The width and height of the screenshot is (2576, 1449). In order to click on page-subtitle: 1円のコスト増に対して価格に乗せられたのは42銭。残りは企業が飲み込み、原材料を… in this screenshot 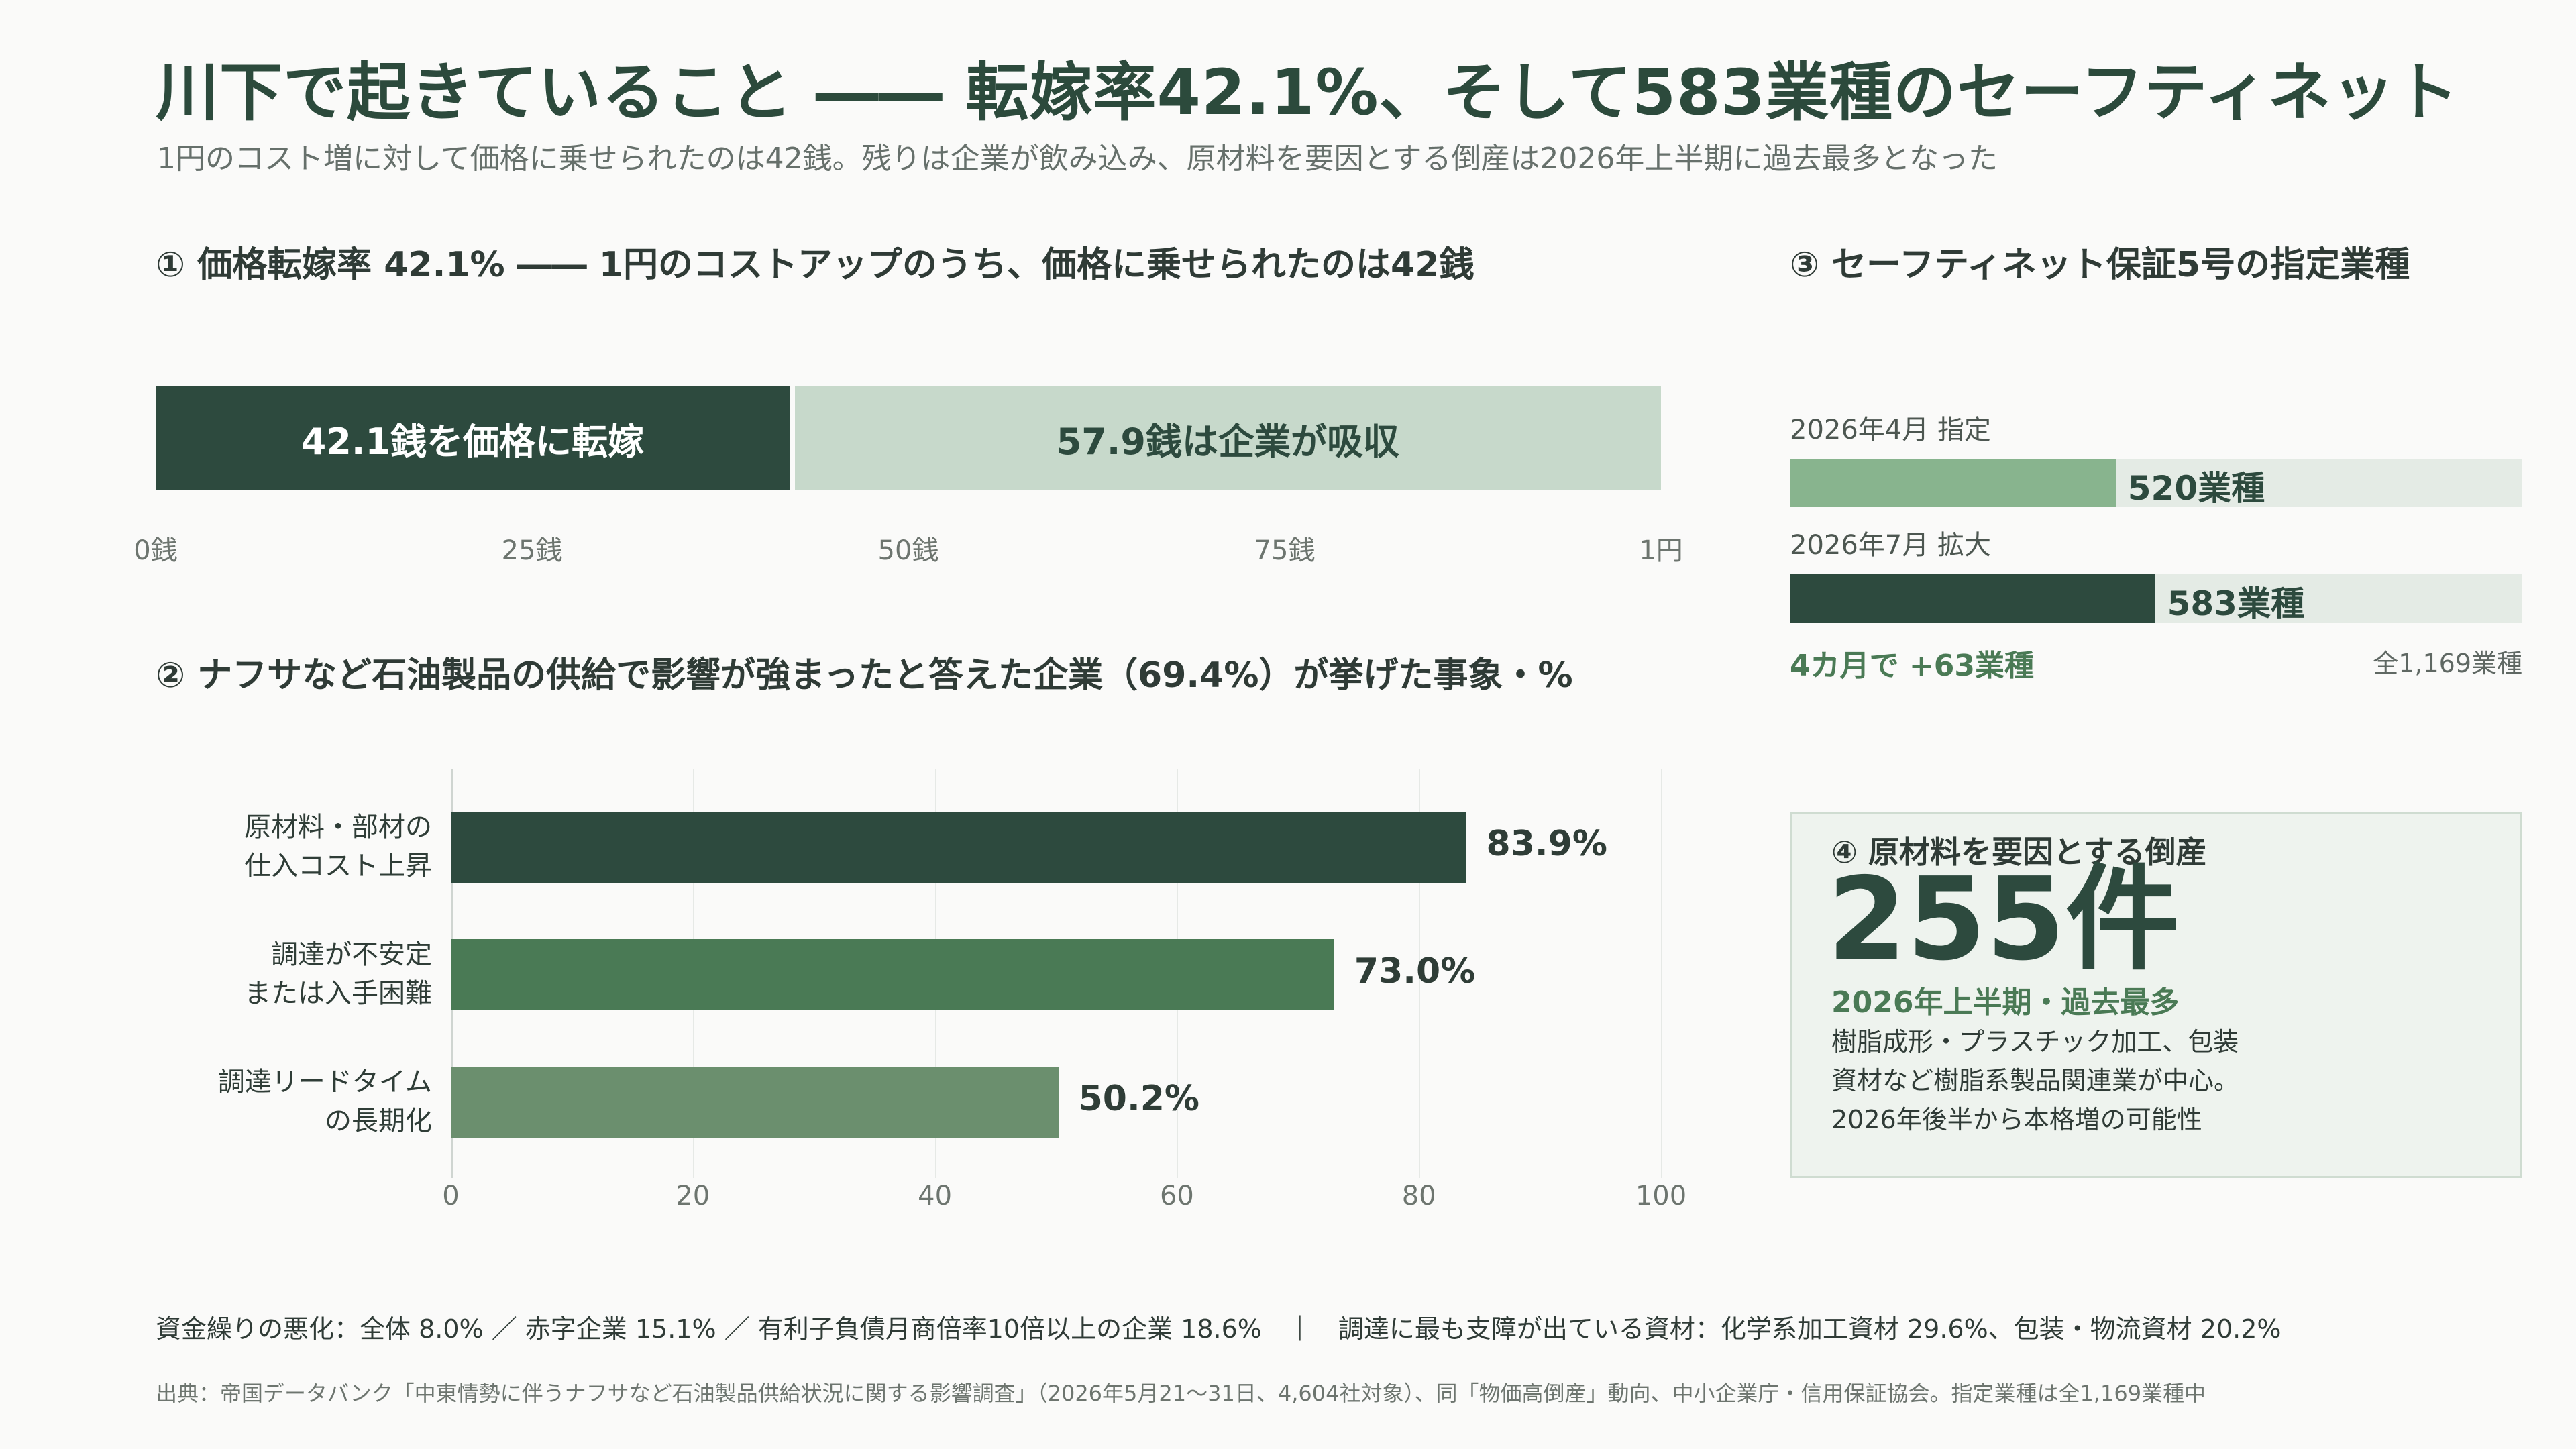, I will do `click(1077, 159)`.